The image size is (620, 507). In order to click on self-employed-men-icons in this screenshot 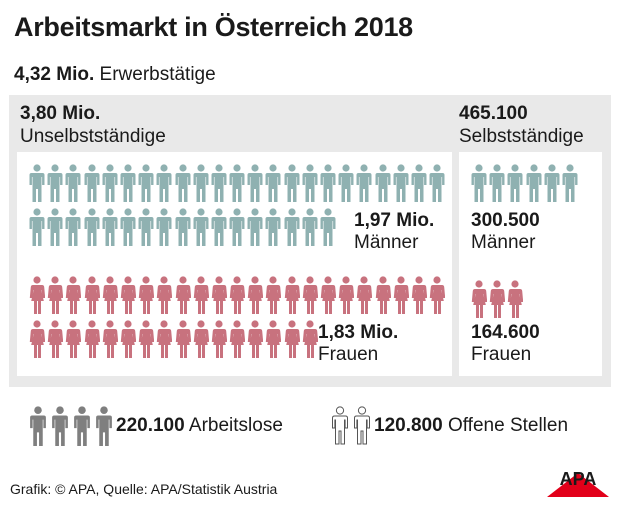, I will do `click(525, 184)`.